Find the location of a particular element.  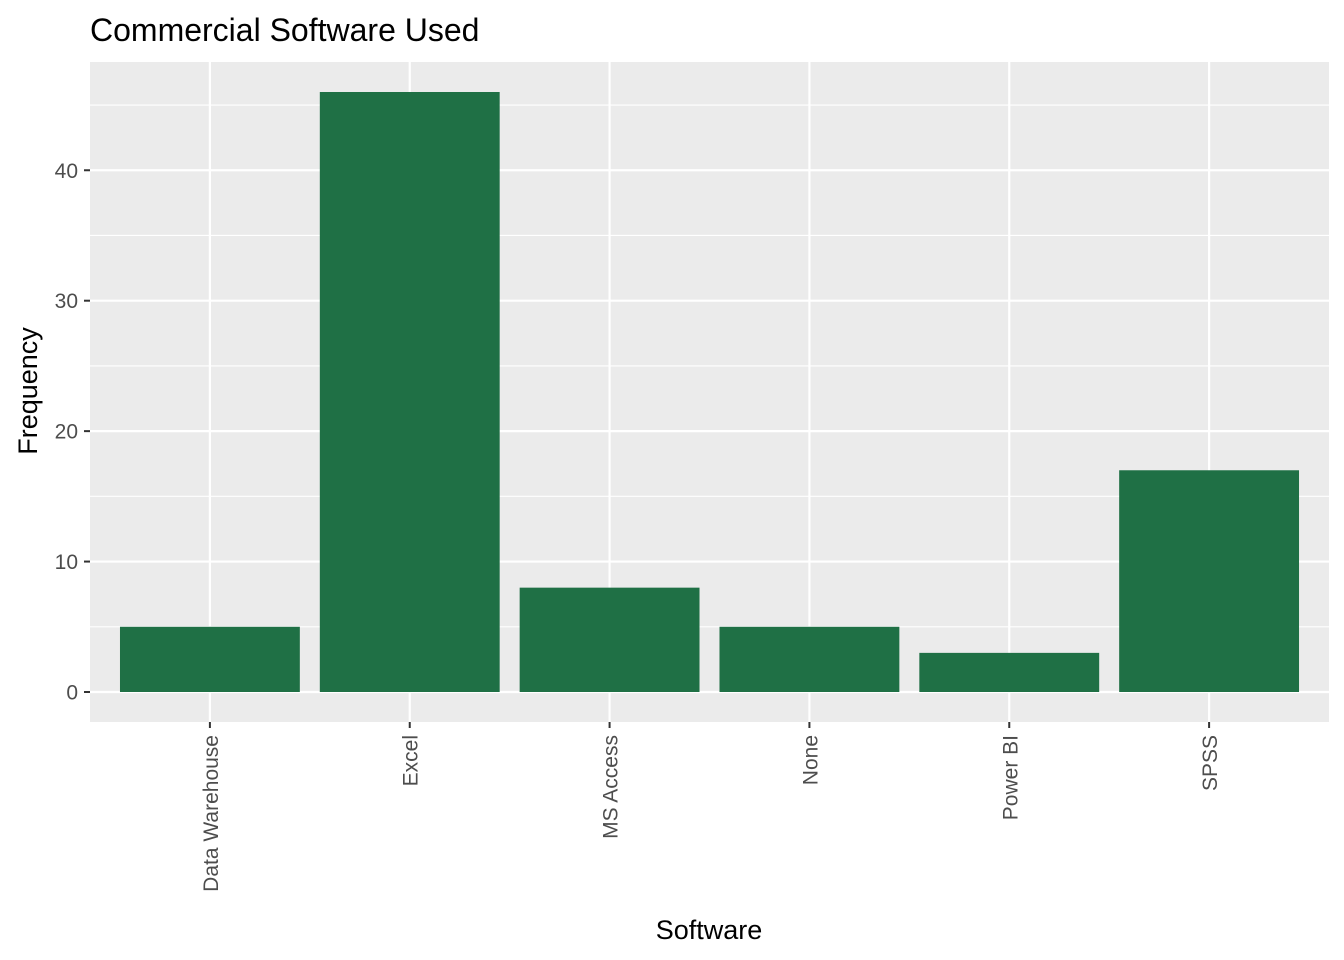

bar-none is located at coordinates (809, 659).